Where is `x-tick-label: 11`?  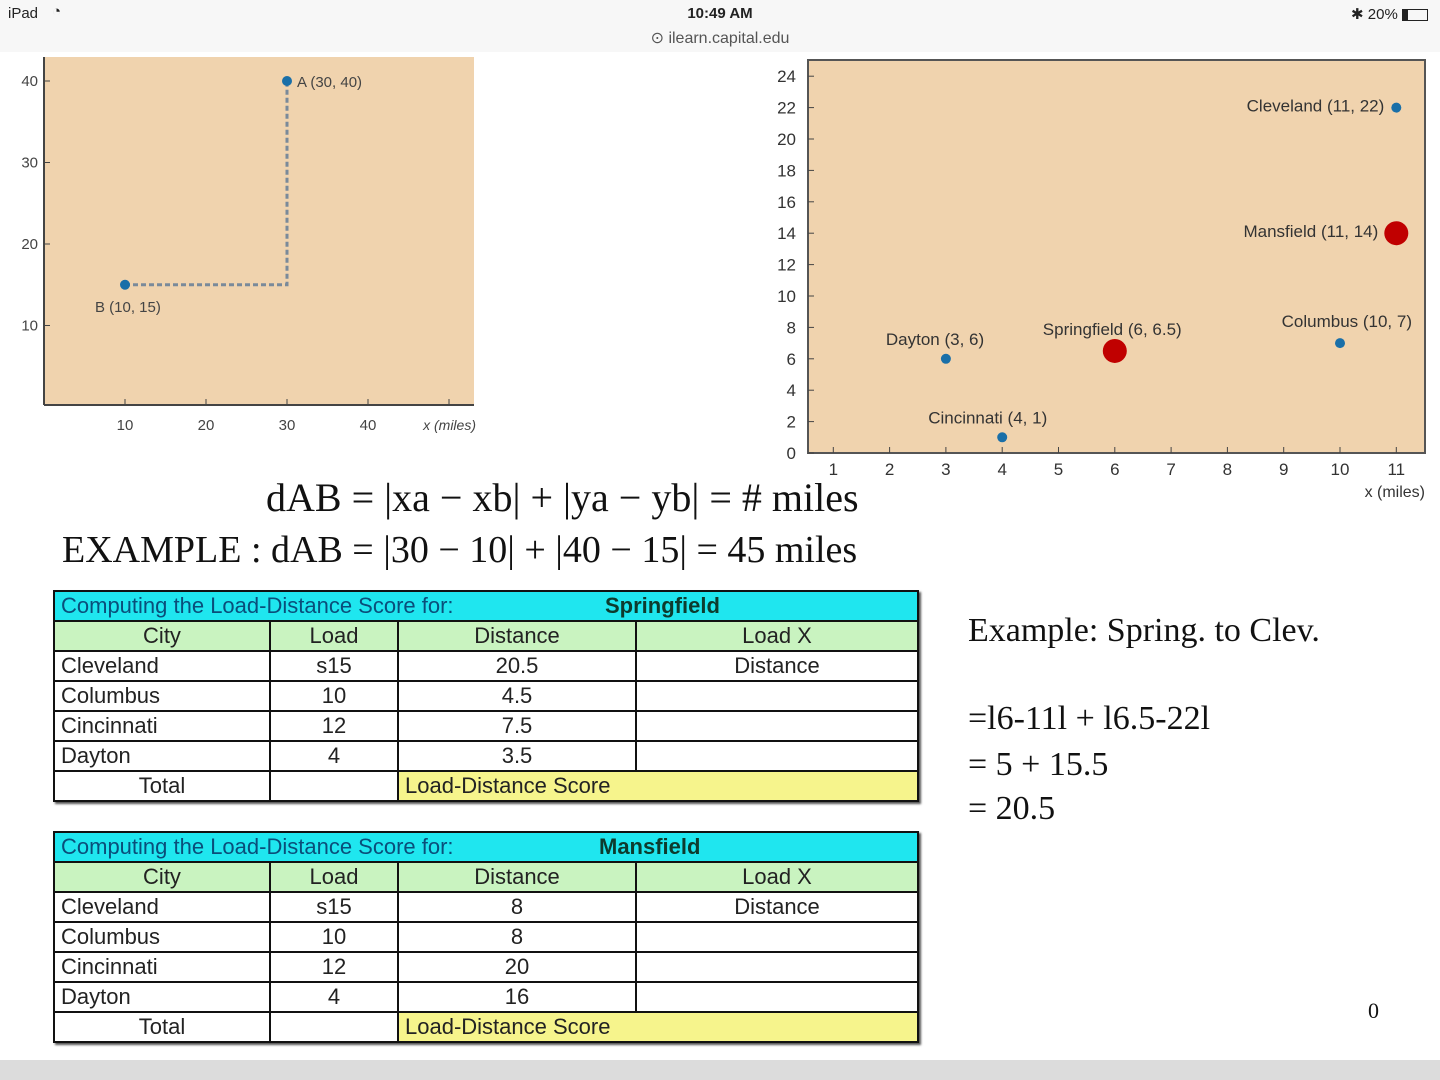 x-tick-label: 11 is located at coordinates (1396, 469).